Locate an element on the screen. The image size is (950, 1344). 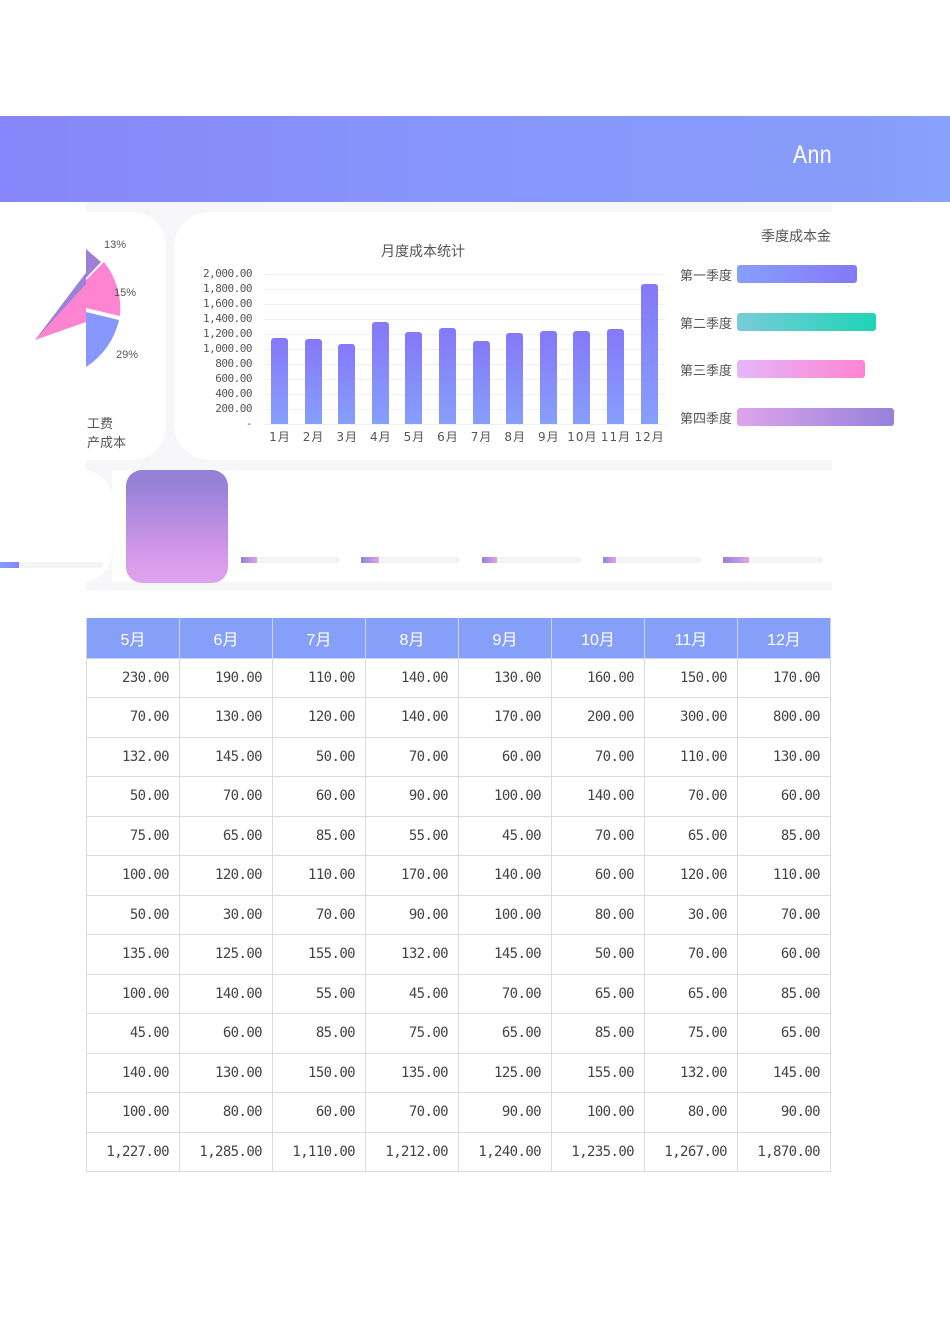
table-cell: 1,235.00 is located at coordinates (598, 1151).